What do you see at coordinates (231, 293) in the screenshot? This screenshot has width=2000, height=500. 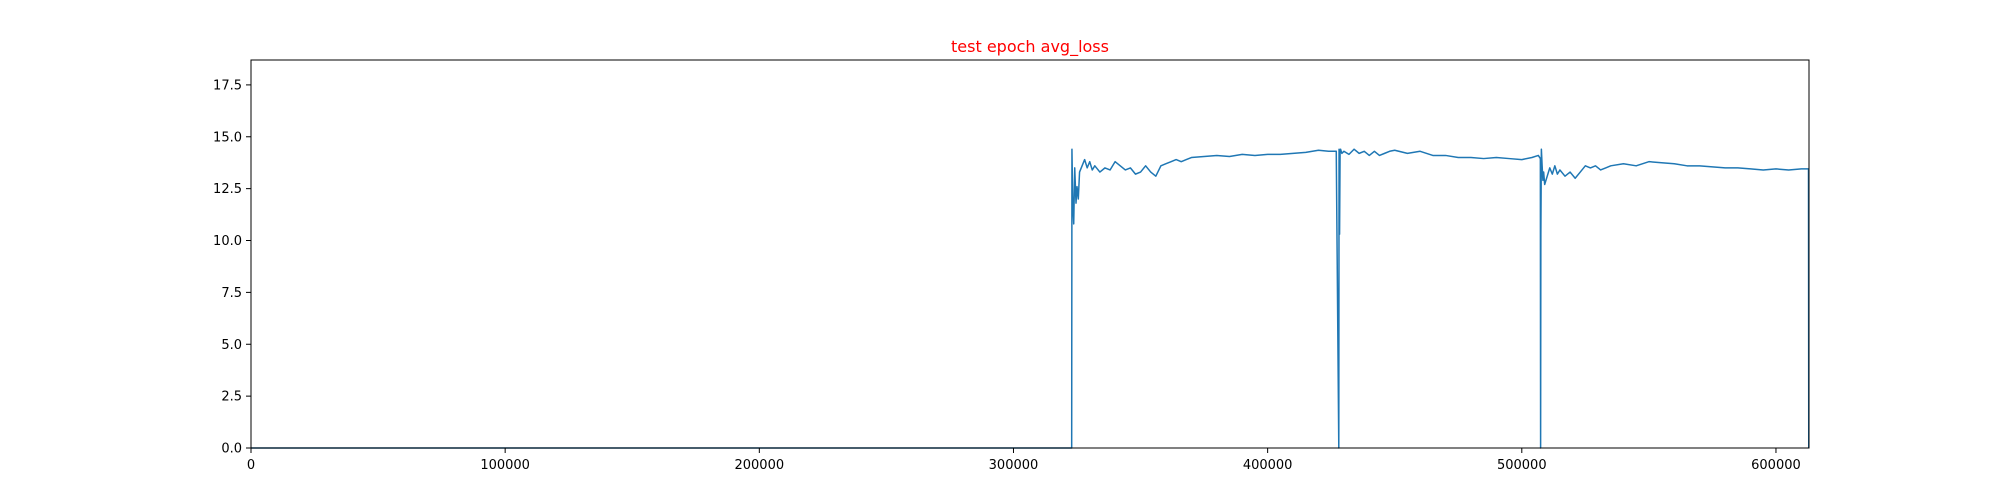 I see `y-tick-label: 7.5` at bounding box center [231, 293].